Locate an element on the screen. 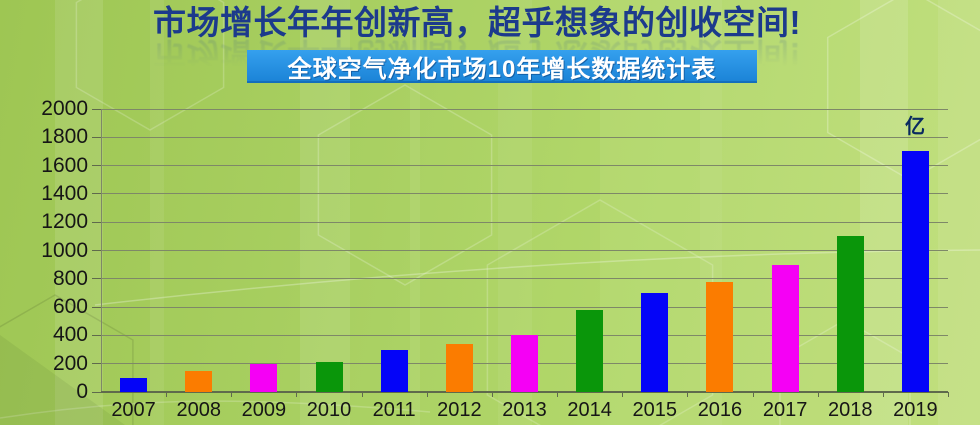  x-tick-label: 2008 is located at coordinates (198, 410).